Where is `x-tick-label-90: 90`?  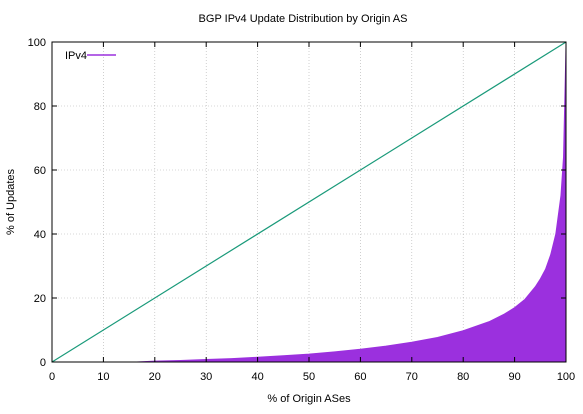
x-tick-label-90: 90 is located at coordinates (514, 377).